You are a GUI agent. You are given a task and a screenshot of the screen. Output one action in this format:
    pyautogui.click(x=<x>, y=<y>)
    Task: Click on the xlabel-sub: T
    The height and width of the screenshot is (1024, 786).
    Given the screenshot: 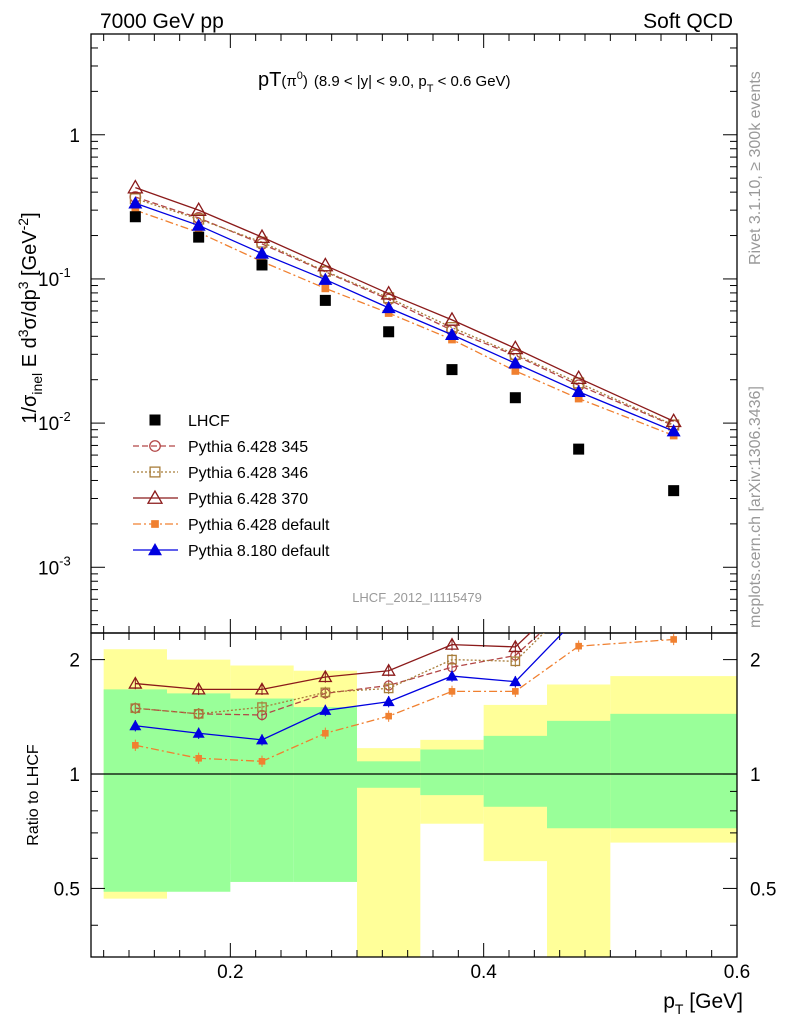 What is the action you would take?
    pyautogui.click(x=679, y=1009)
    